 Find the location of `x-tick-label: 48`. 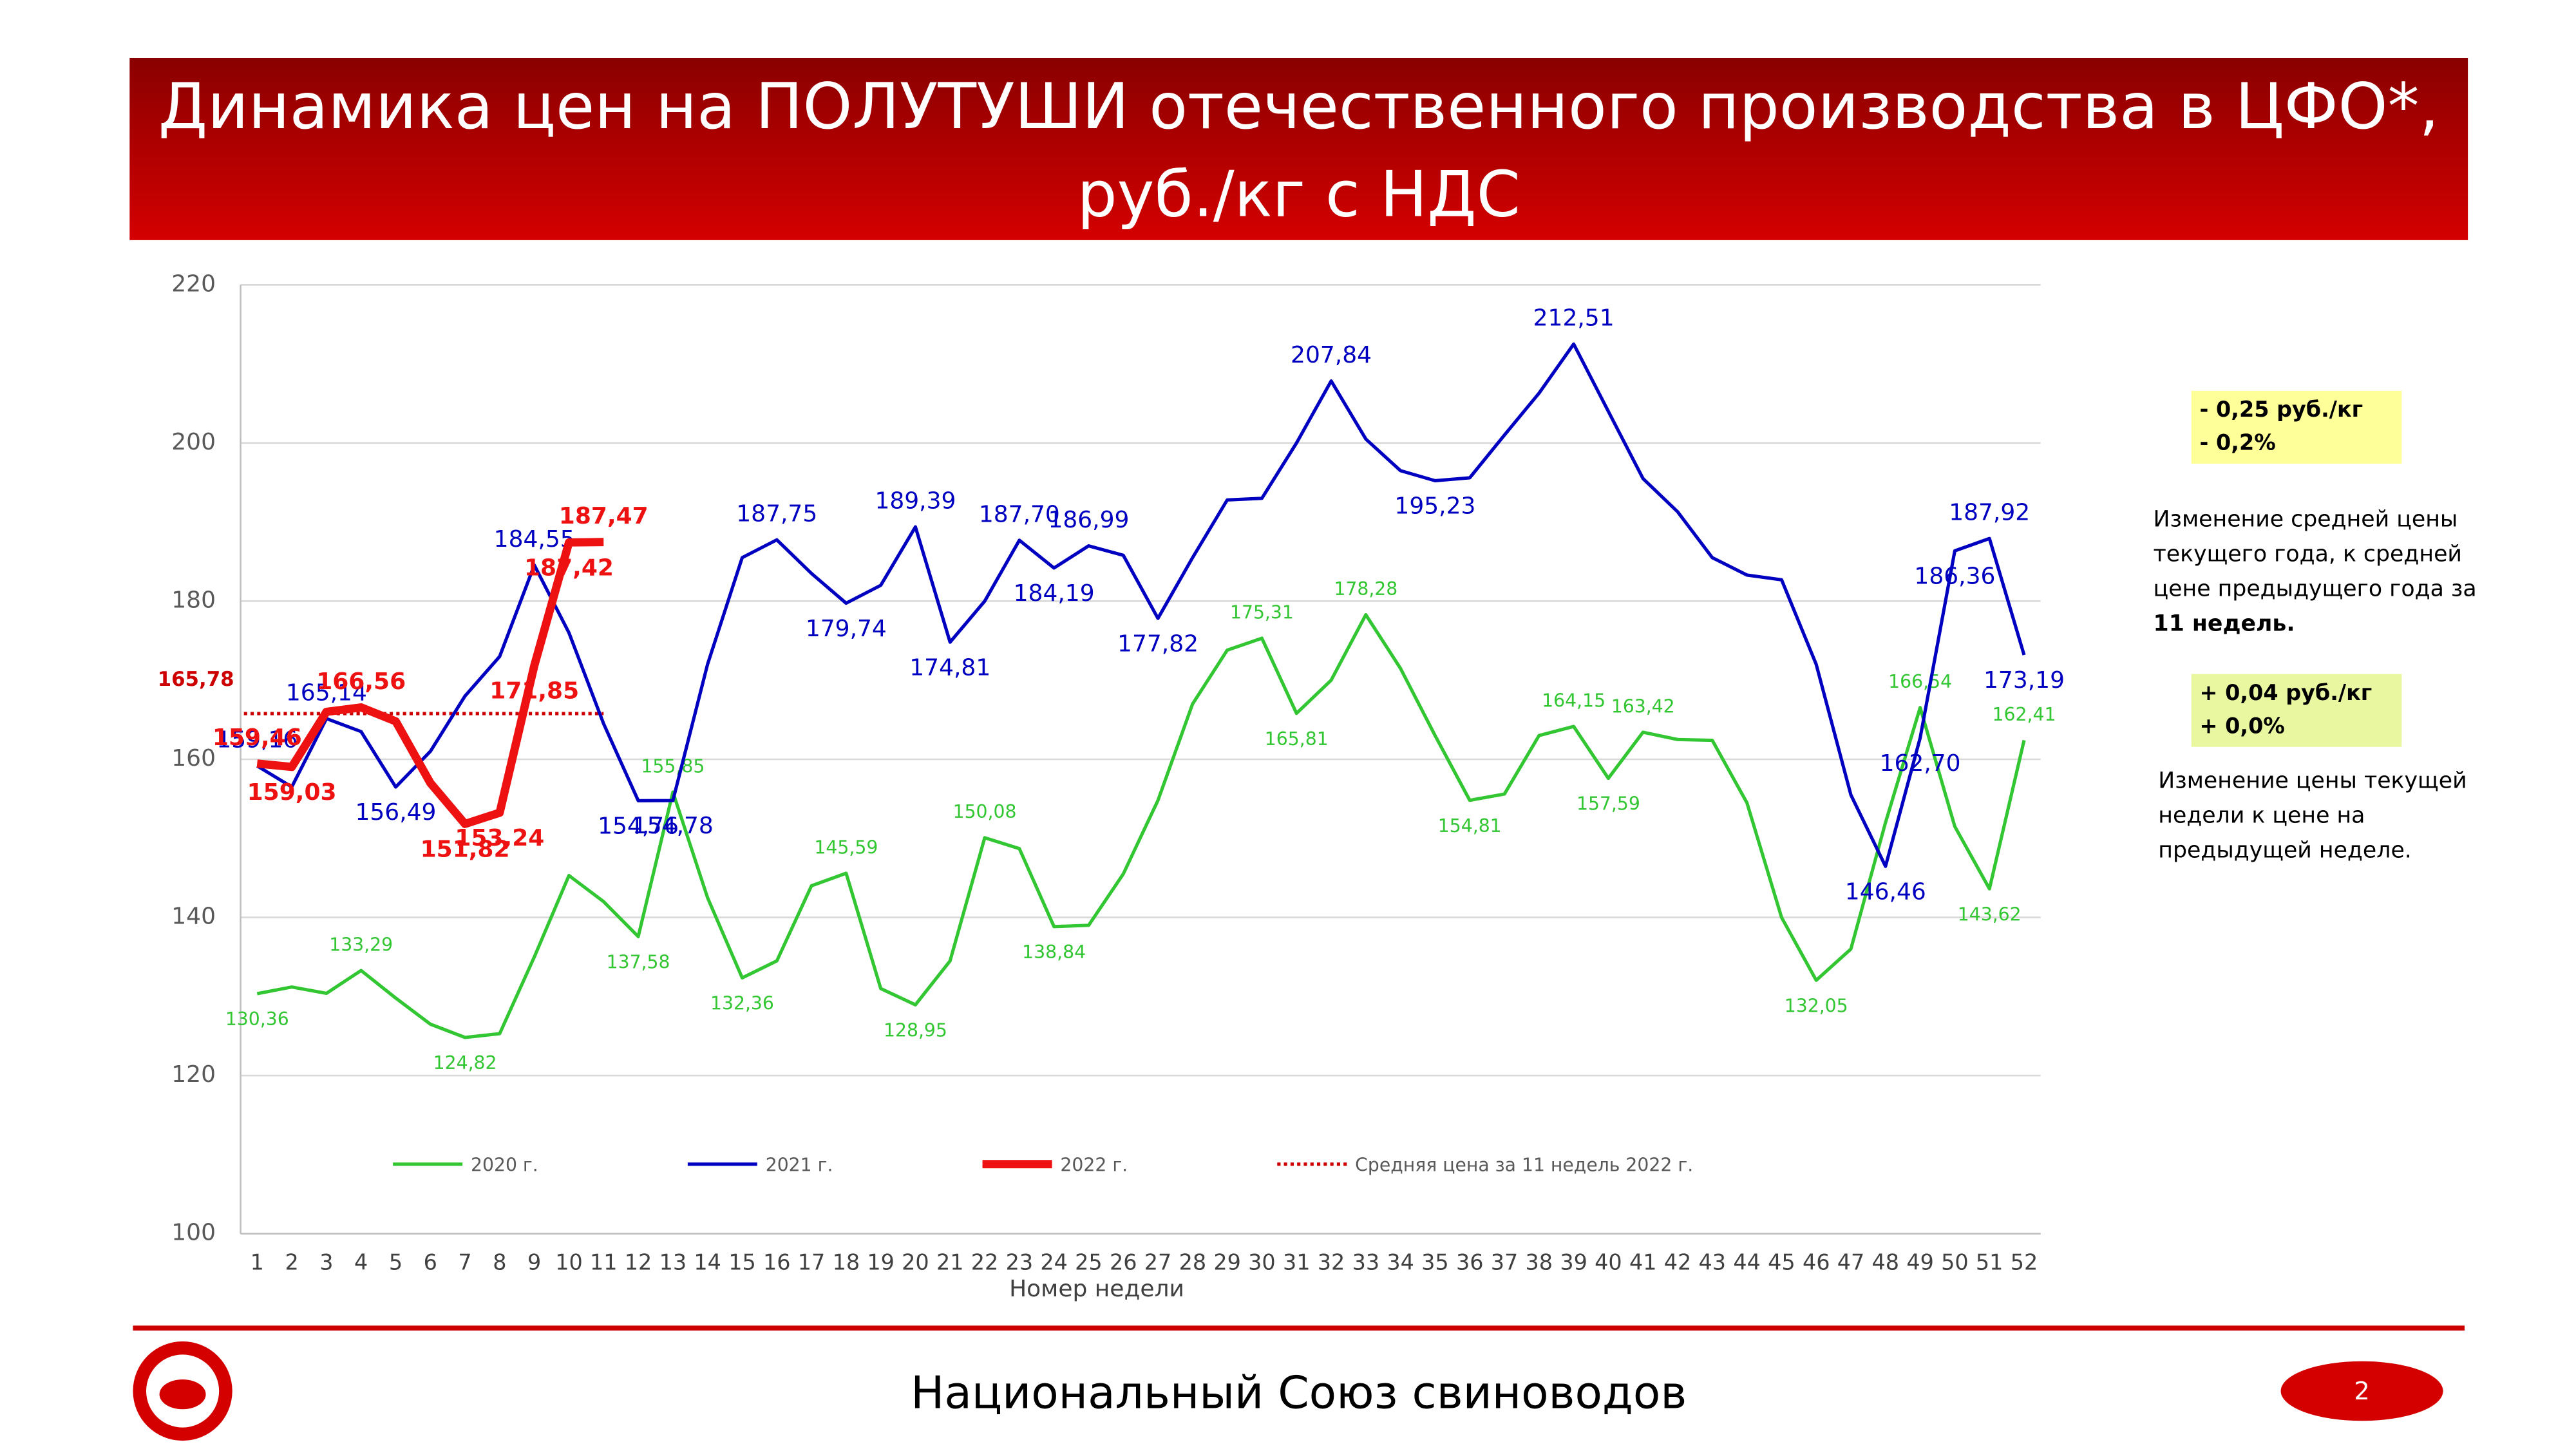

x-tick-label: 48 is located at coordinates (1886, 1262).